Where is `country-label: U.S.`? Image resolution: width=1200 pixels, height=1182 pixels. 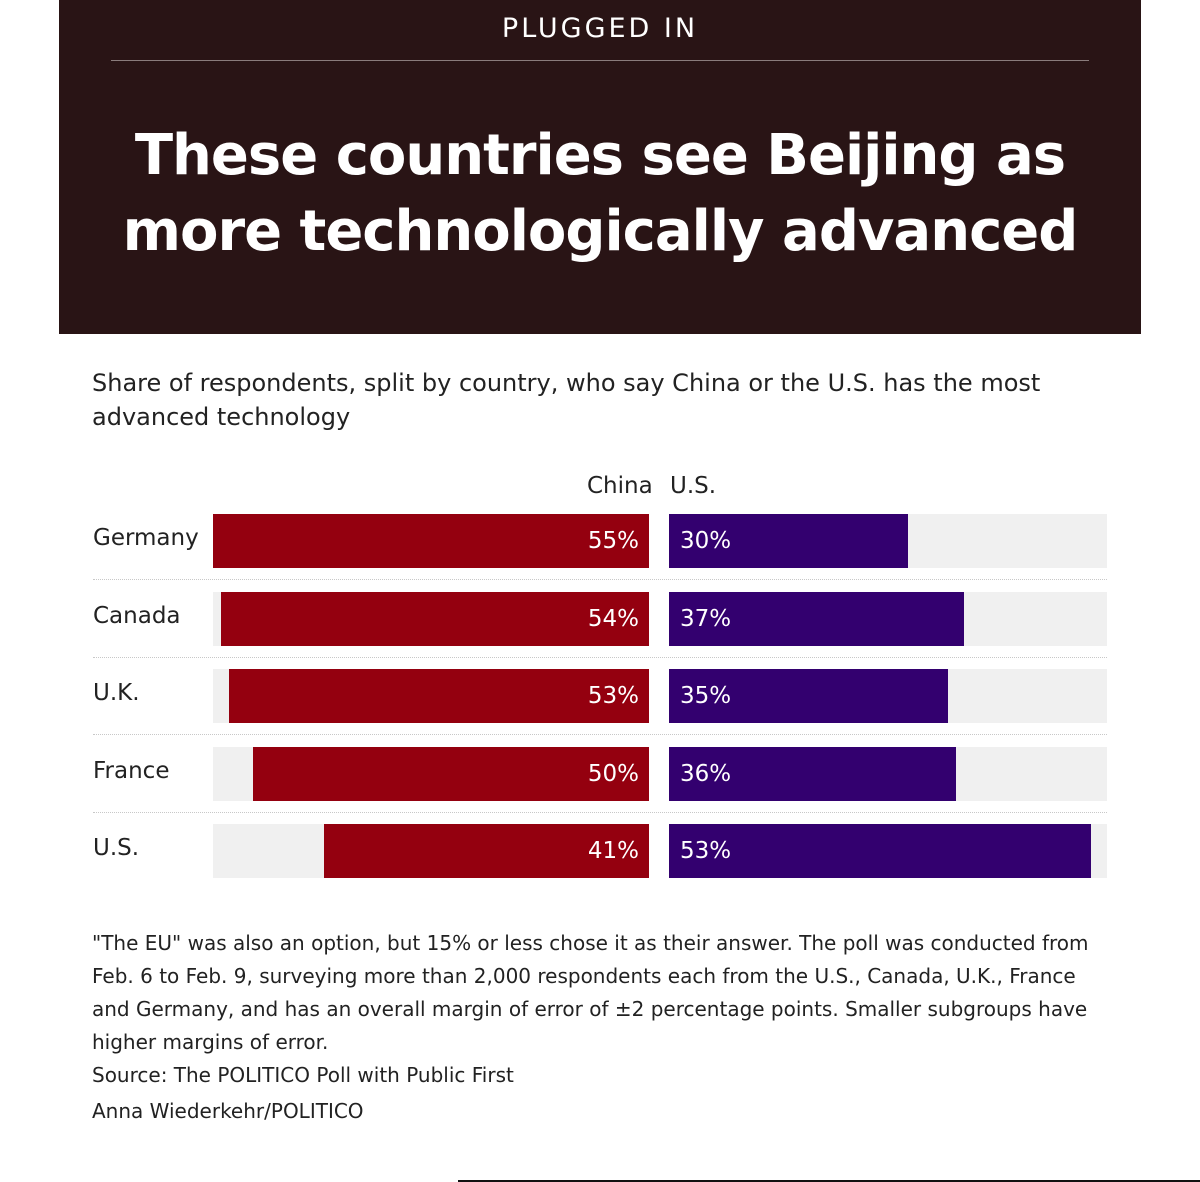 country-label: U.S. is located at coordinates (116, 848).